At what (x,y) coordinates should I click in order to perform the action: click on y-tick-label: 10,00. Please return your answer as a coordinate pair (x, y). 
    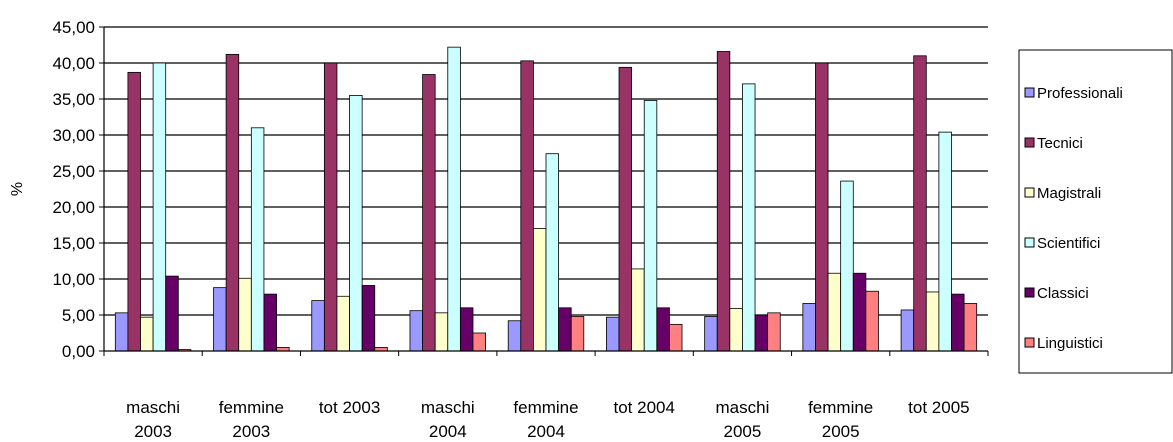
    Looking at the image, I should click on (73, 279).